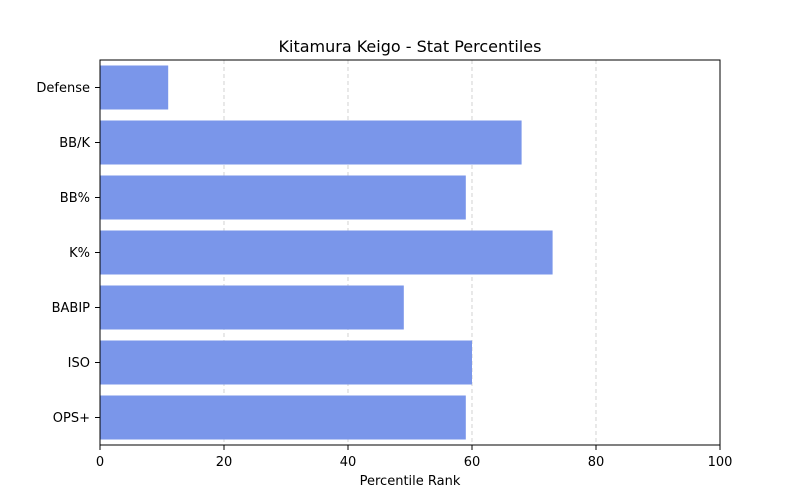 This screenshot has height=504, width=800. I want to click on chart-title: Kitamura Keigo - Stat Percentiles, so click(410, 46).